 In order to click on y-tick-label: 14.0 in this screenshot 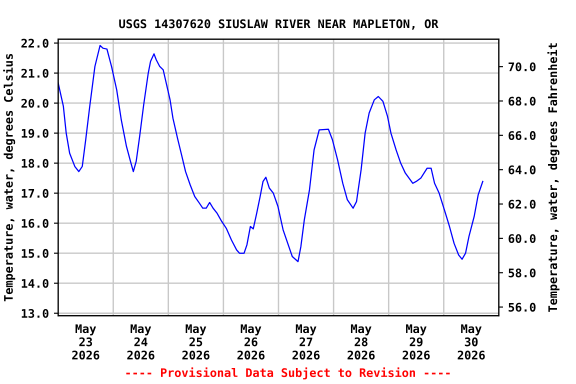, I will do `click(35, 283)`.